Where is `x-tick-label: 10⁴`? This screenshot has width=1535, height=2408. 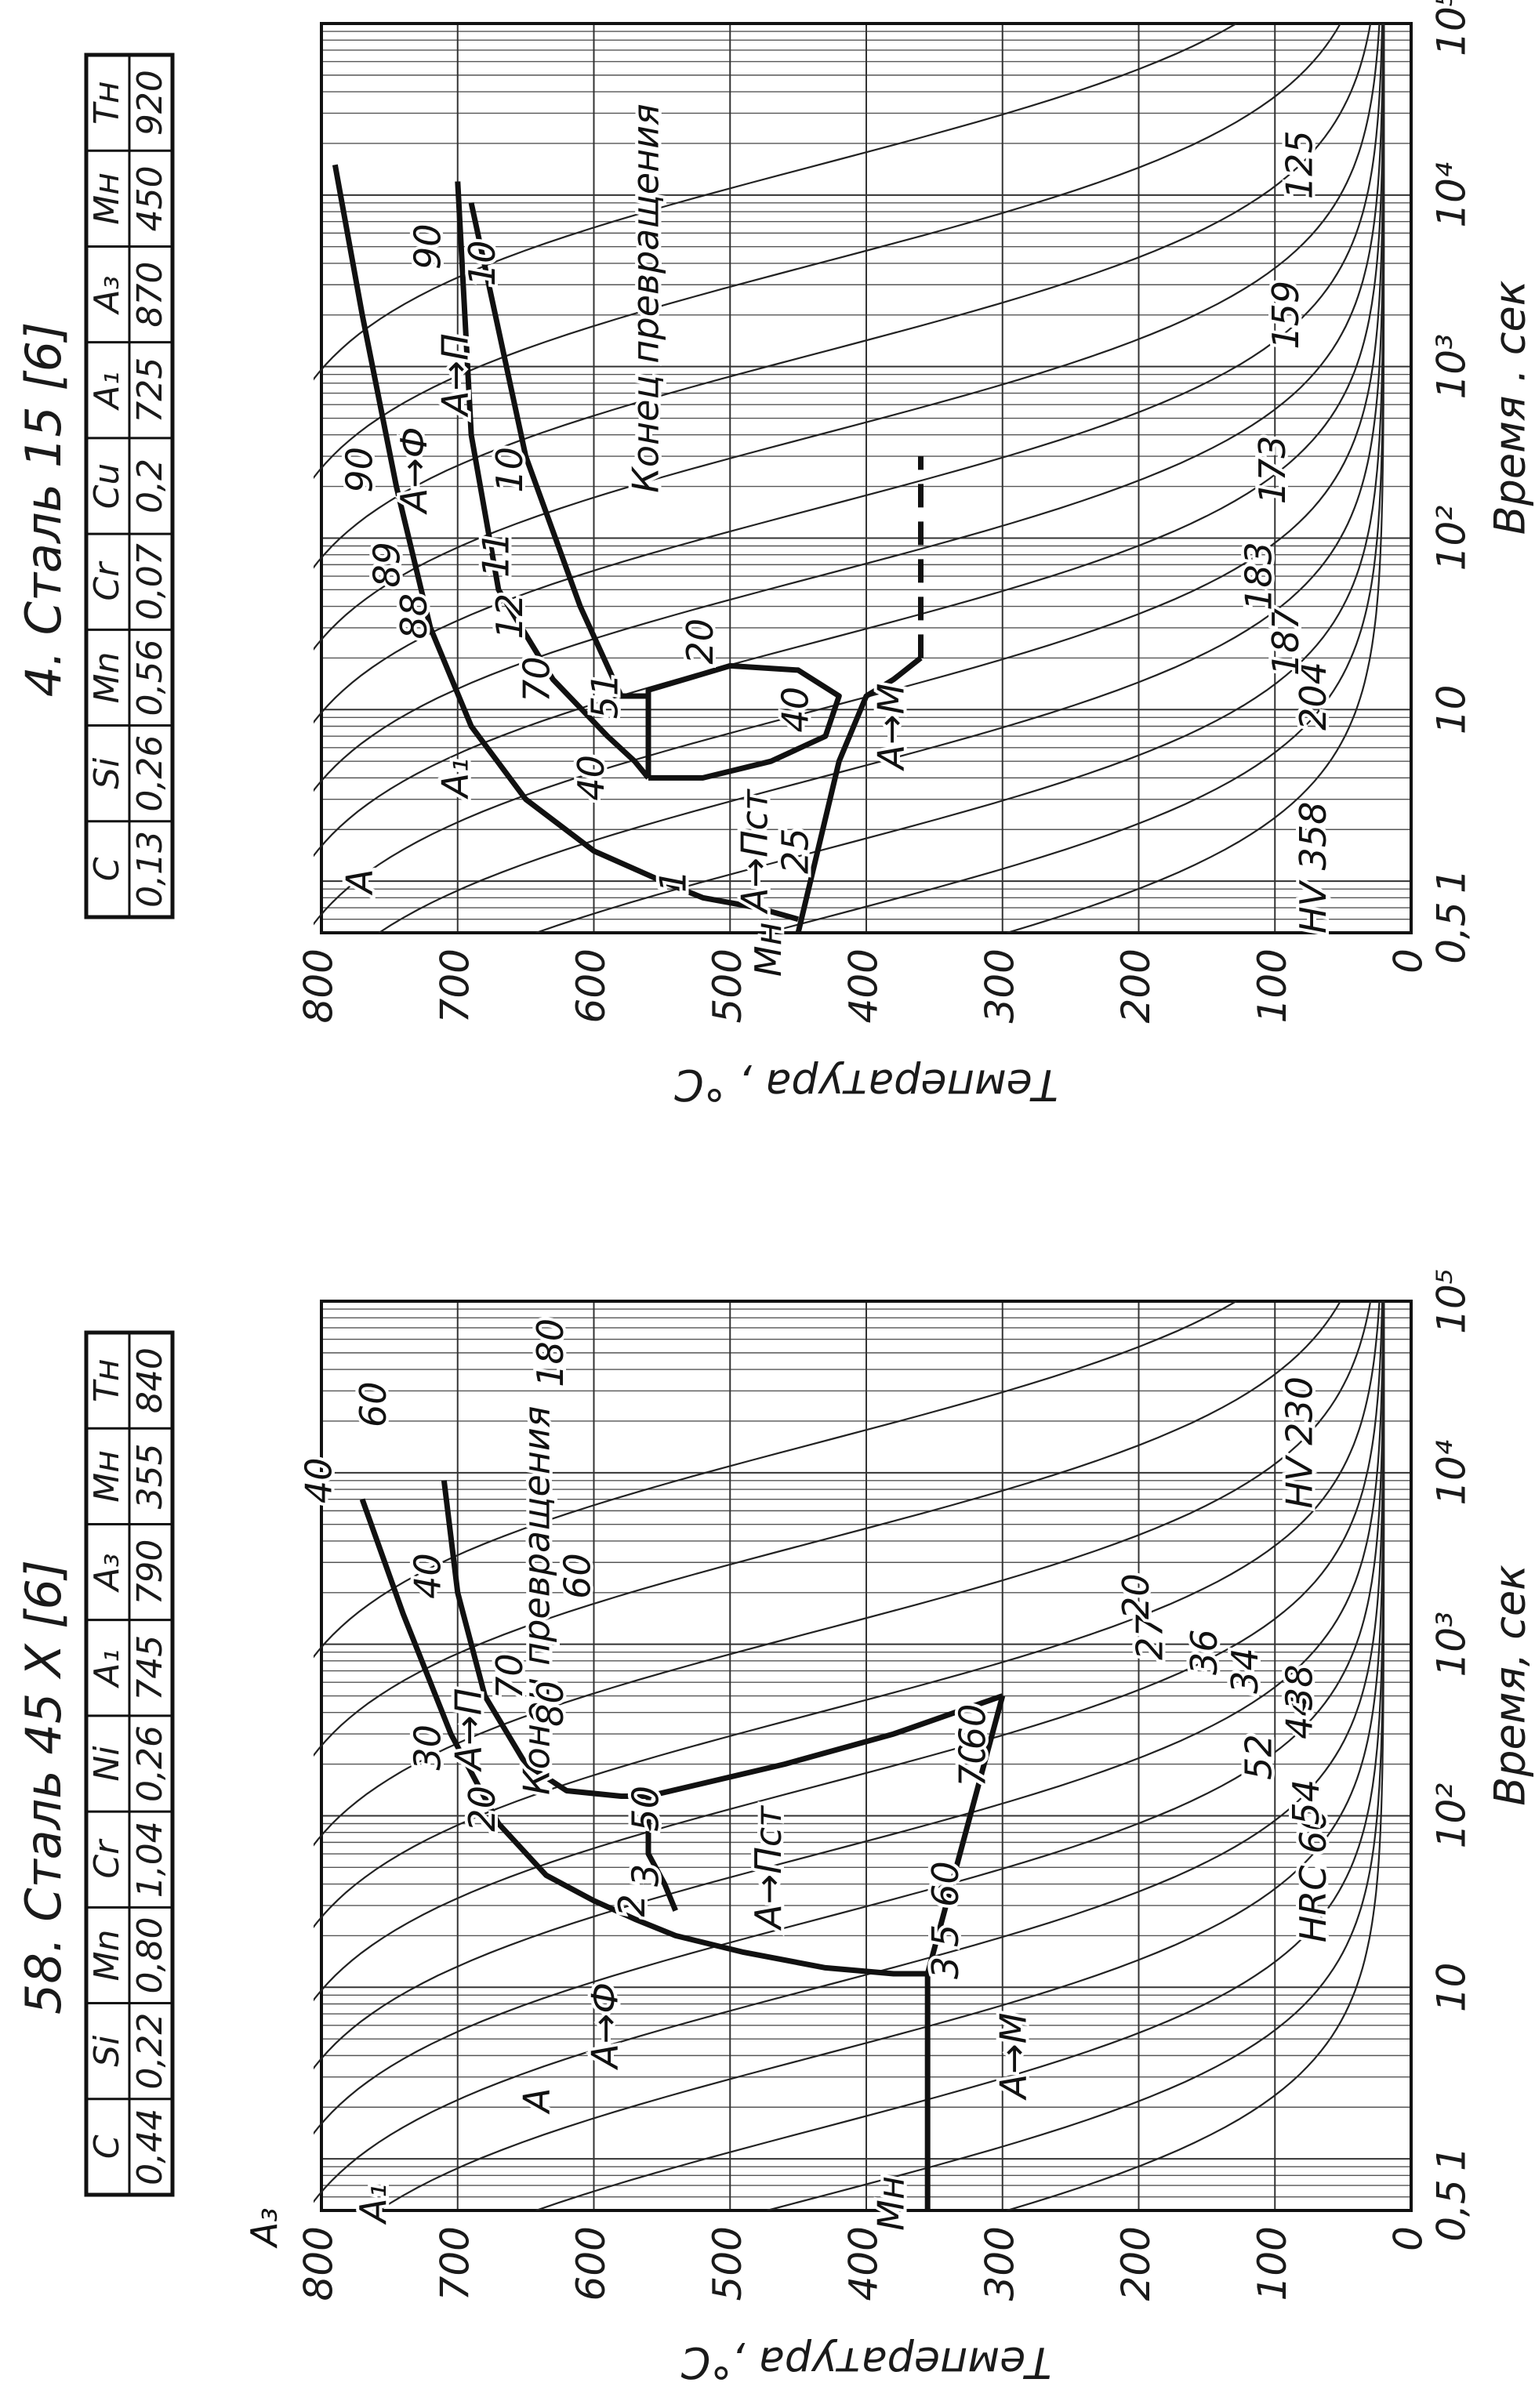 x-tick-label: 10⁴ is located at coordinates (1452, 1473).